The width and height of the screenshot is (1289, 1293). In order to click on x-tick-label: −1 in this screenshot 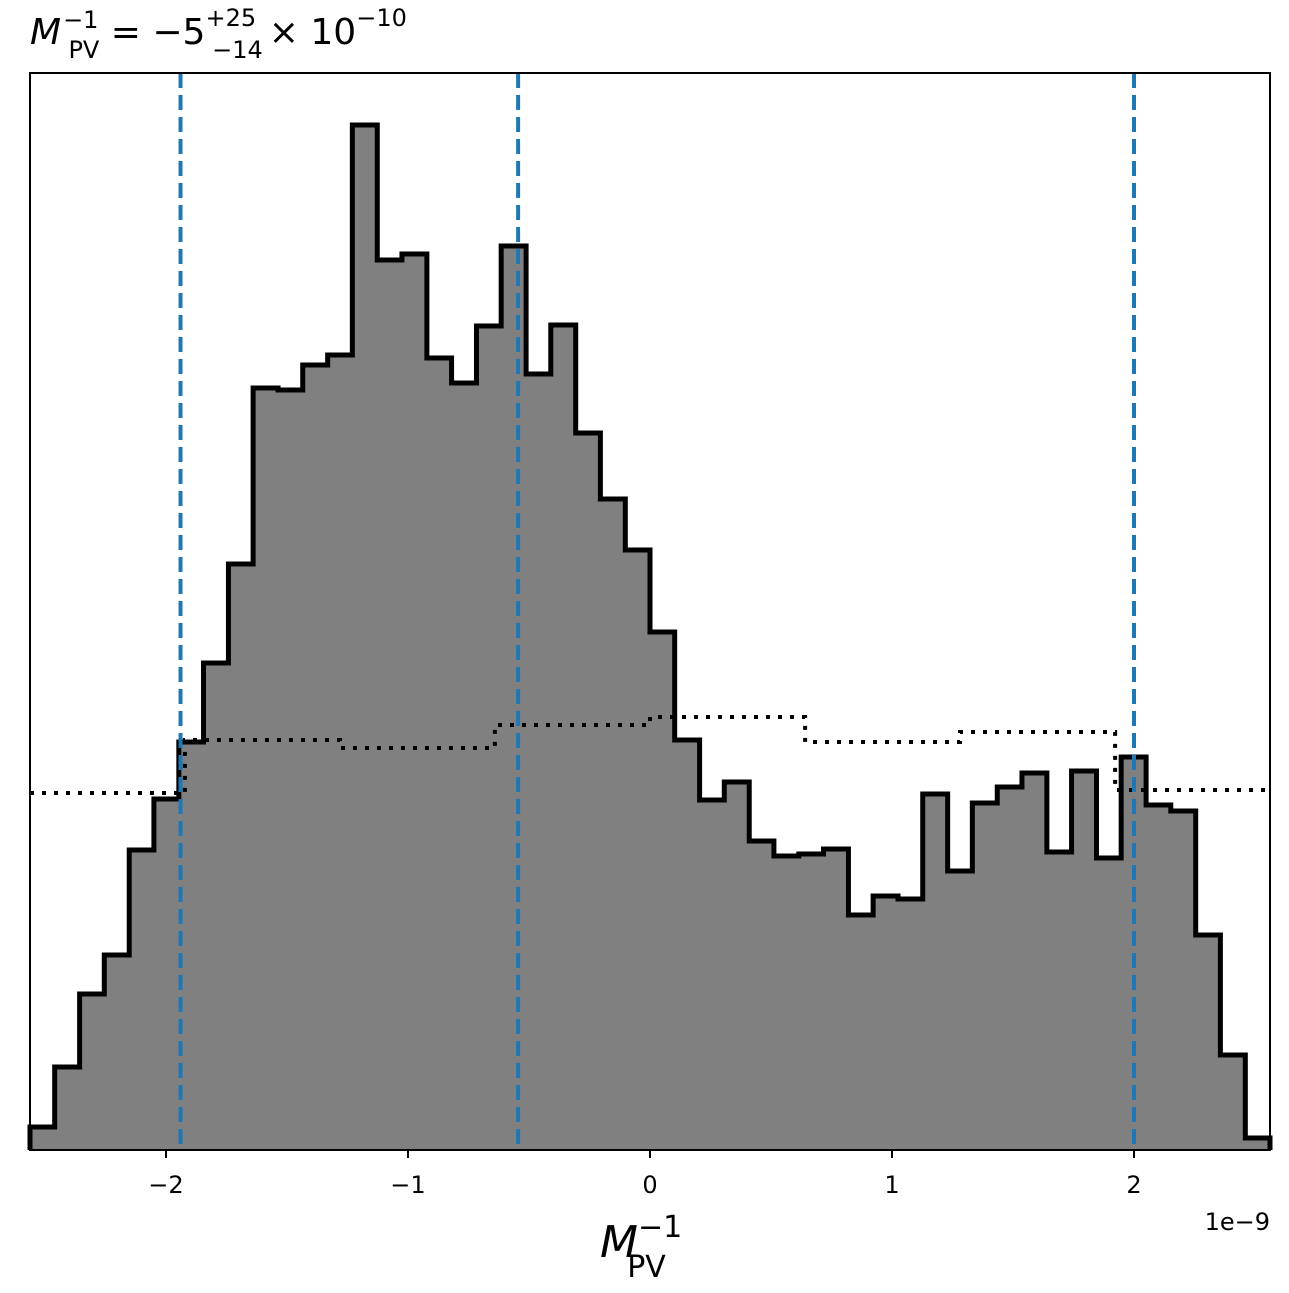, I will do `click(407, 1185)`.